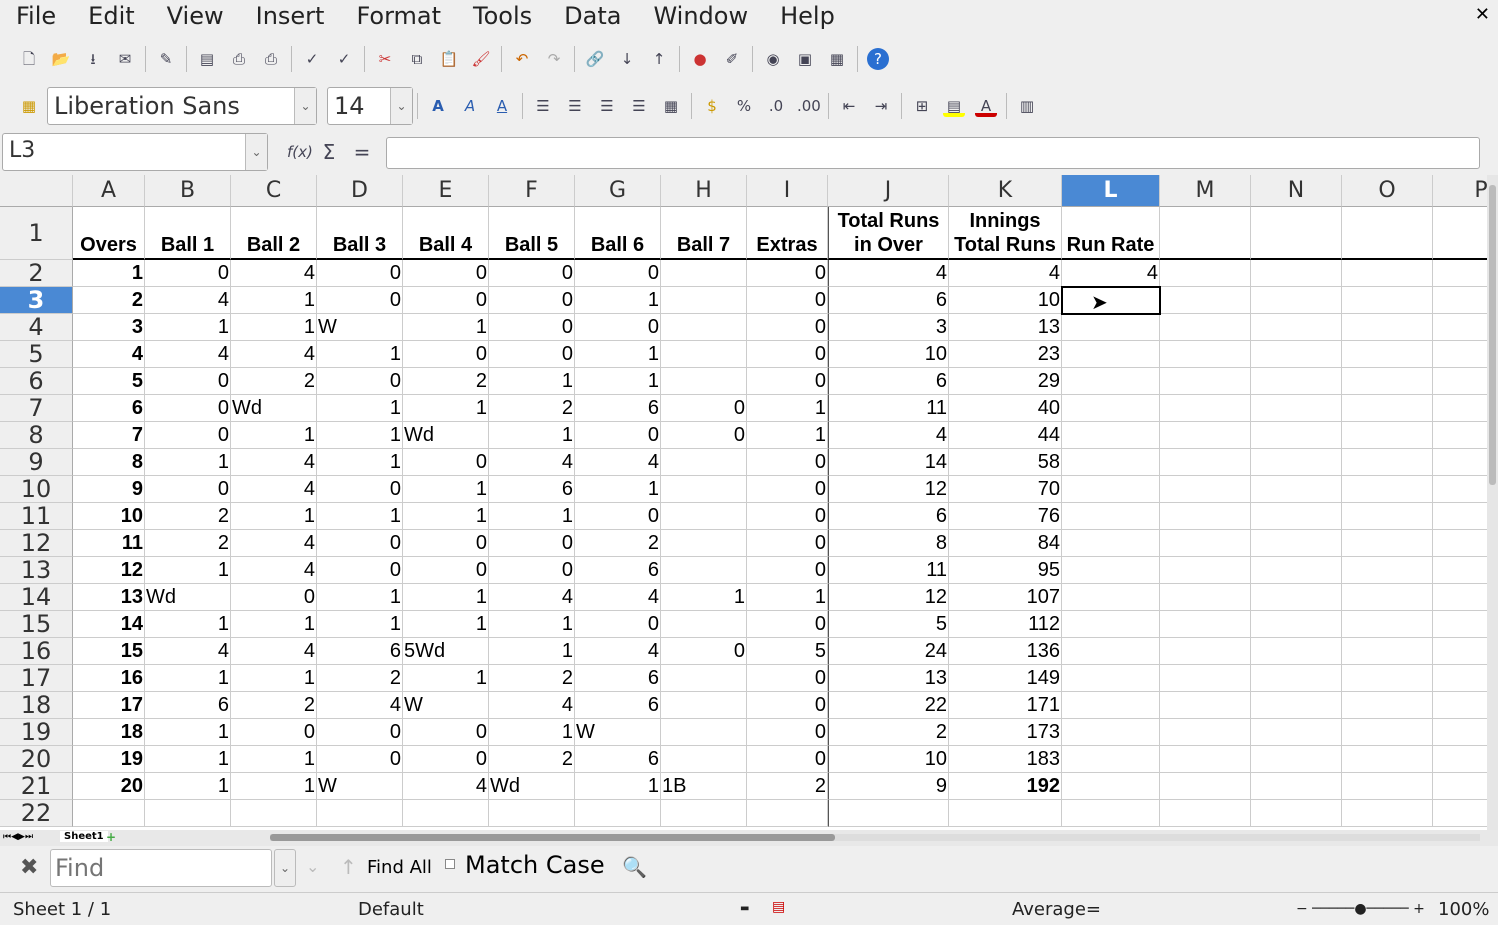 The image size is (1498, 925). I want to click on cell-D1: Ball 3, so click(360, 233).